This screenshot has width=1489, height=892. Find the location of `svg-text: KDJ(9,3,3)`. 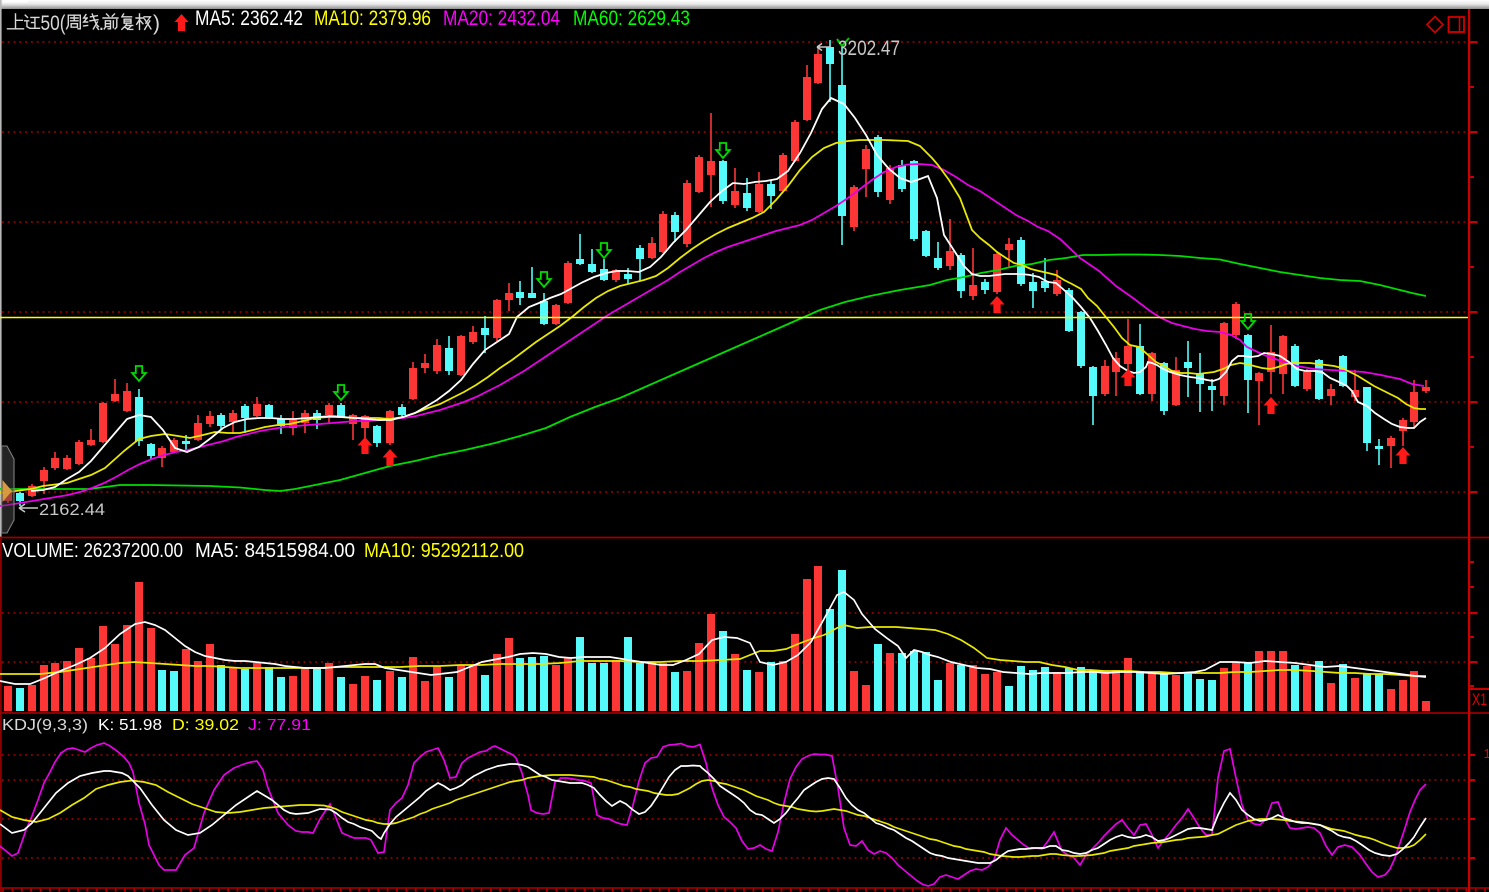

svg-text: KDJ(9,3,3) is located at coordinates (45, 725).